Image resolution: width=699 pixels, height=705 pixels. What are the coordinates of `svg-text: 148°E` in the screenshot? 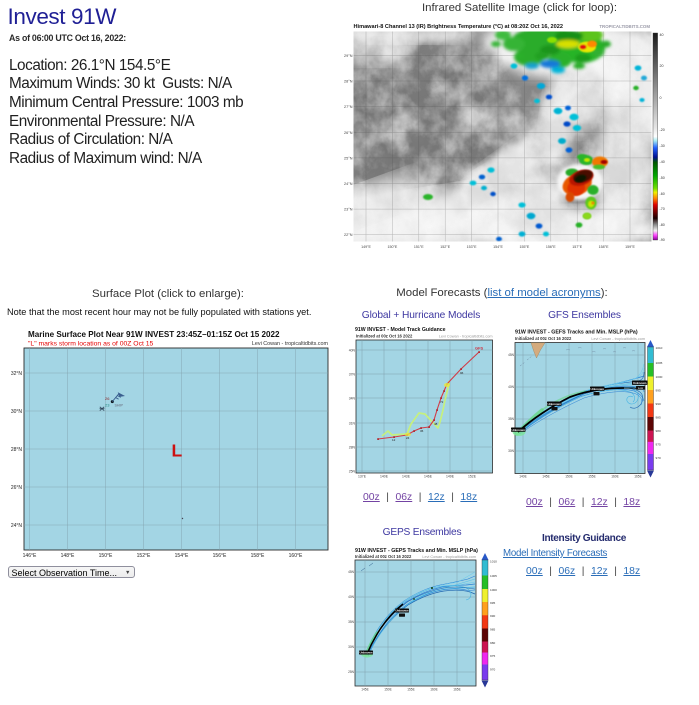 It's located at (68, 556).